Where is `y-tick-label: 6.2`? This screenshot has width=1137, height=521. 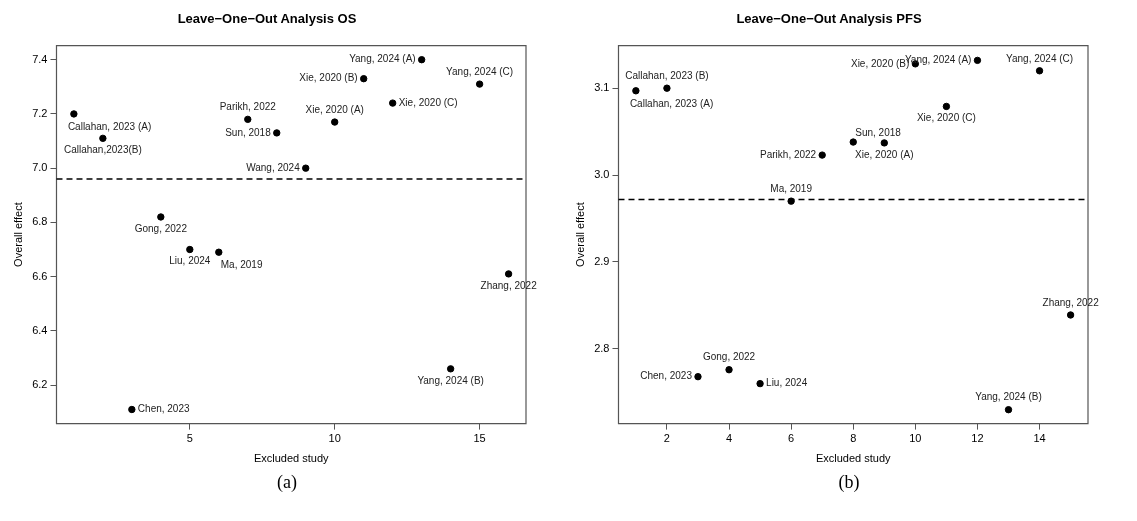 y-tick-label: 6.2 is located at coordinates (40, 384).